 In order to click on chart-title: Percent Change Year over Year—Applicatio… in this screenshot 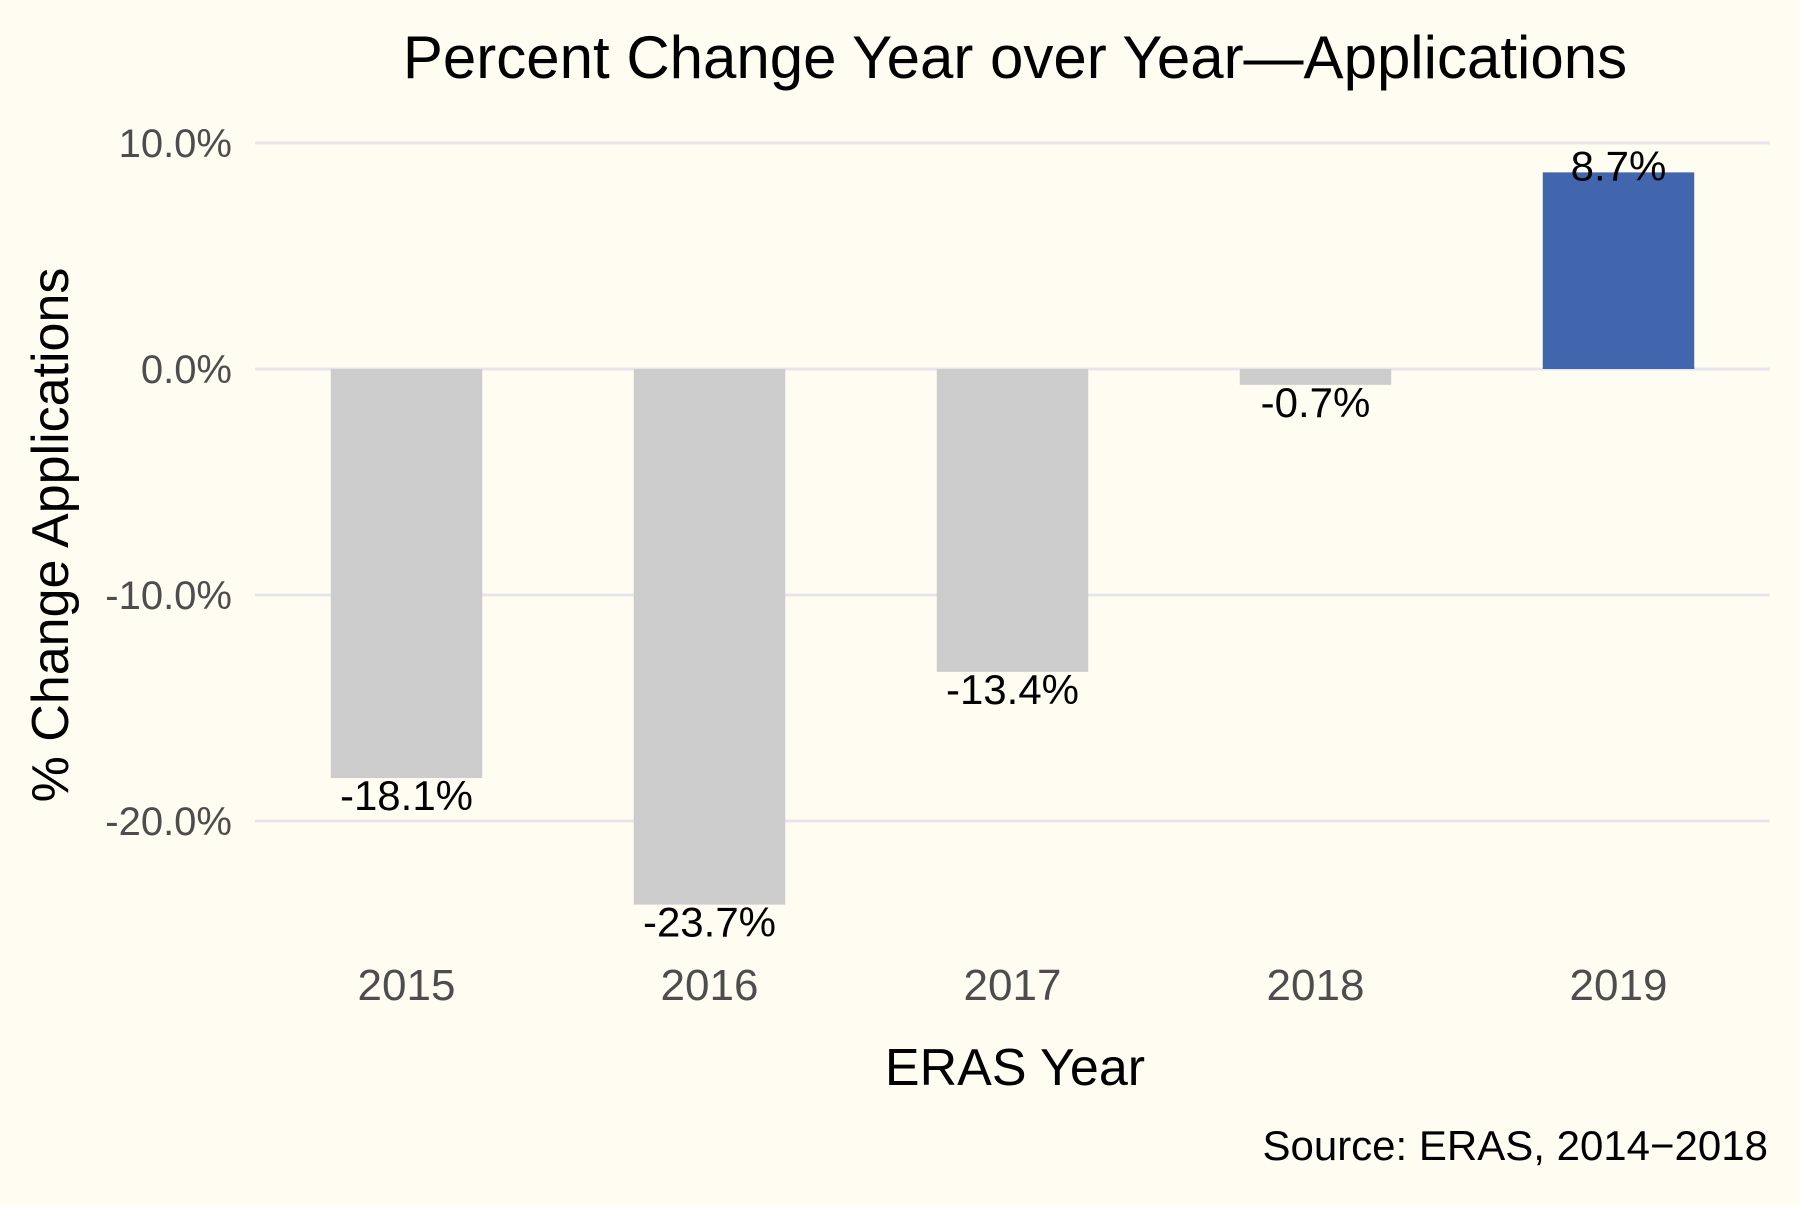, I will do `click(1015, 57)`.